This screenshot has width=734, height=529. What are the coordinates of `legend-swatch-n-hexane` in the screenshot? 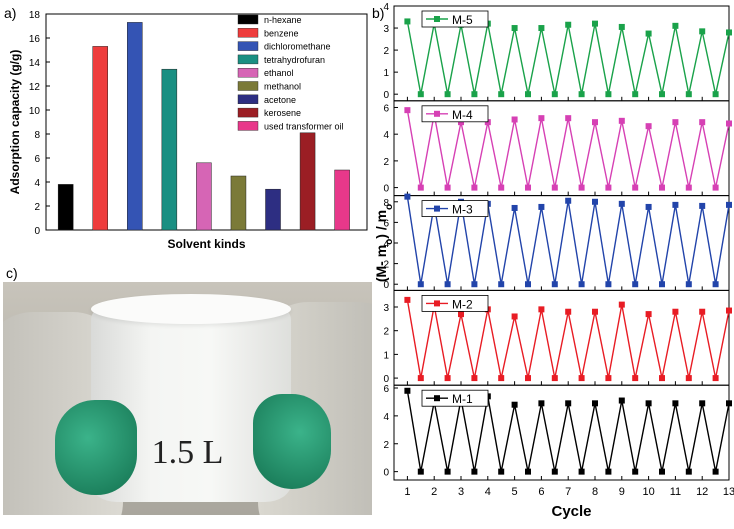 It's located at (248, 19).